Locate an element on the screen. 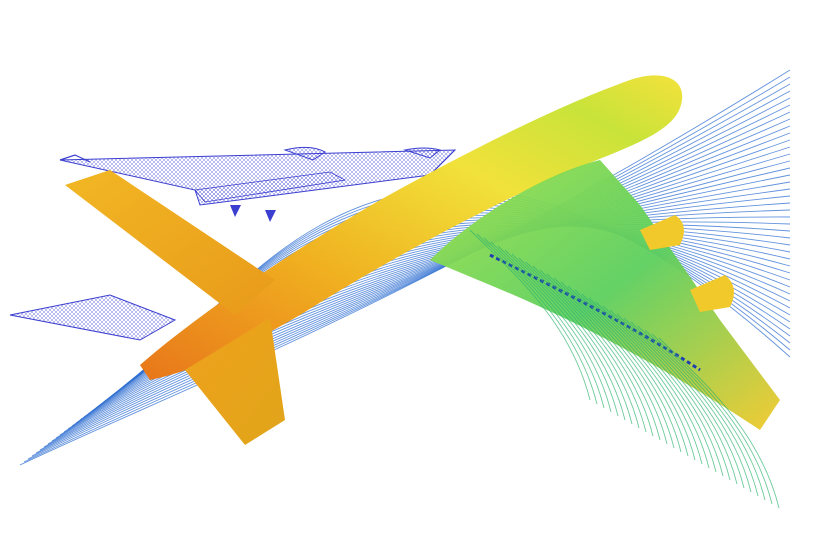 This screenshot has height=545, width=816. far-wing-mesh is located at coordinates (258, 184).